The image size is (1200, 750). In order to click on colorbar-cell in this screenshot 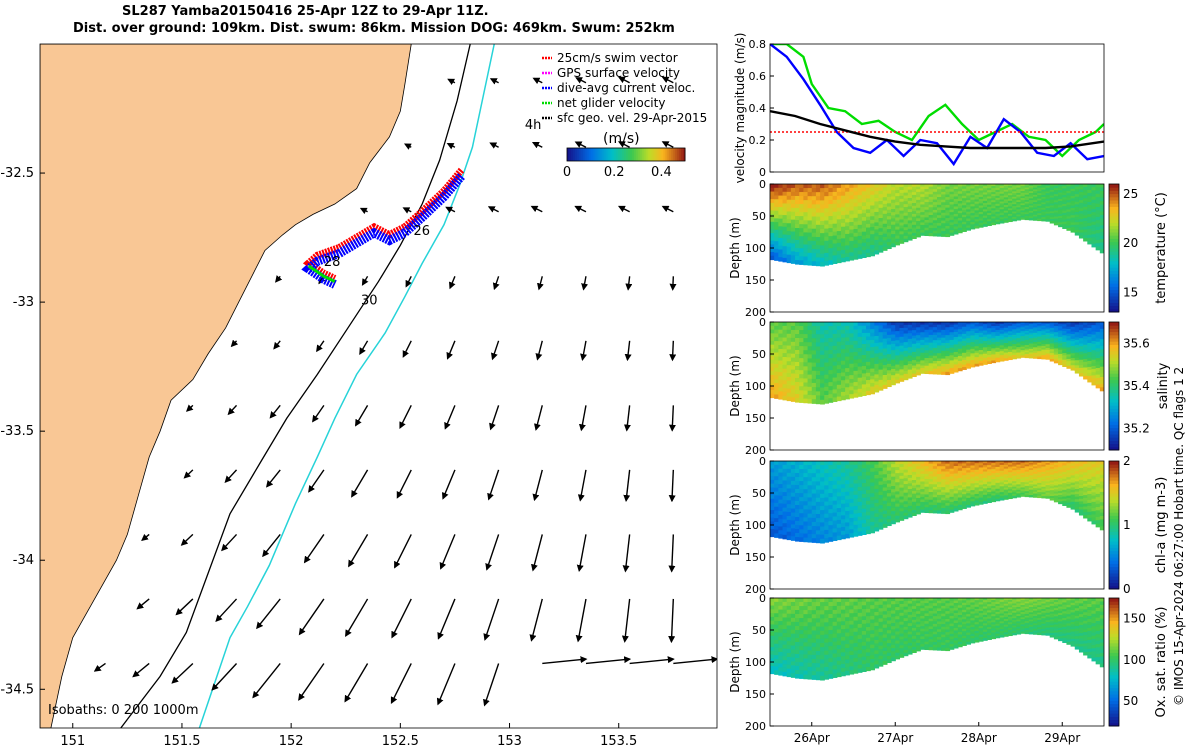, I will do `click(1114, 426)`.